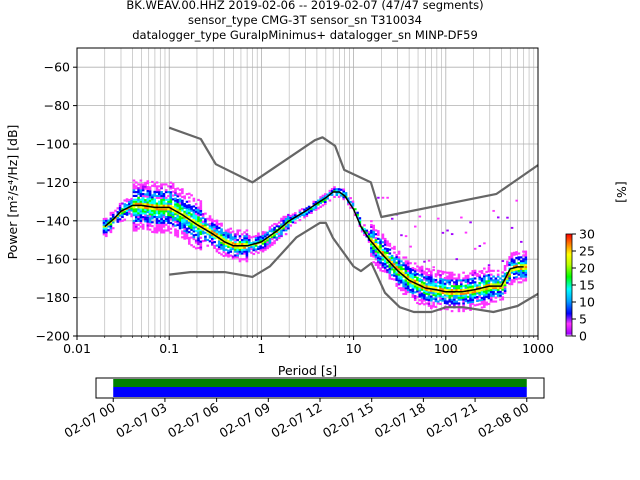 This screenshot has height=480, width=640. I want to click on x-tick-label: 1, so click(261, 348).